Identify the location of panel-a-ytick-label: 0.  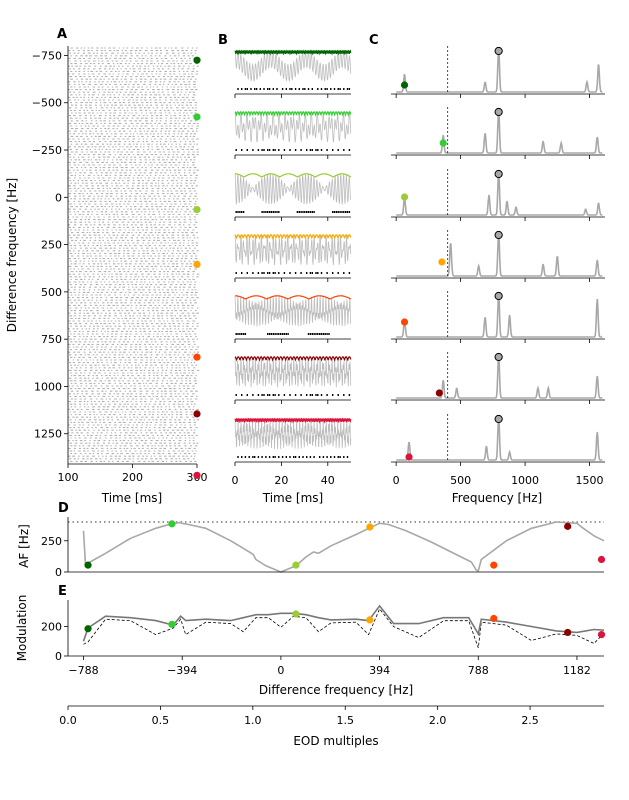
(58, 197).